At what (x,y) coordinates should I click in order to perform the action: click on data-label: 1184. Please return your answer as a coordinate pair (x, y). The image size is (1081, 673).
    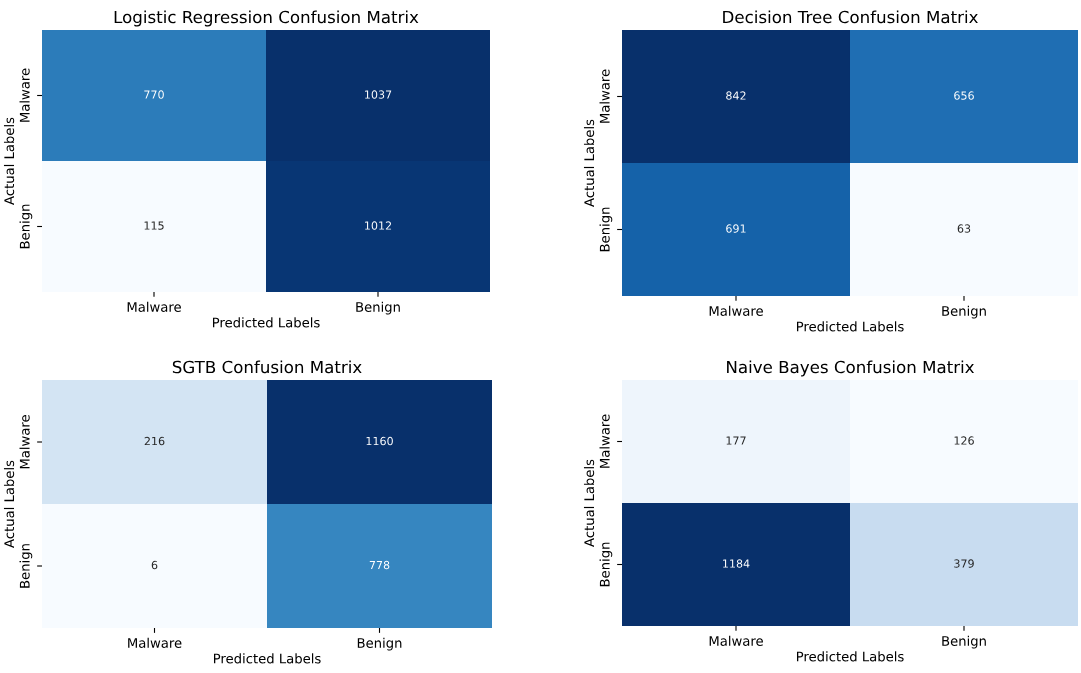
    Looking at the image, I should click on (736, 563).